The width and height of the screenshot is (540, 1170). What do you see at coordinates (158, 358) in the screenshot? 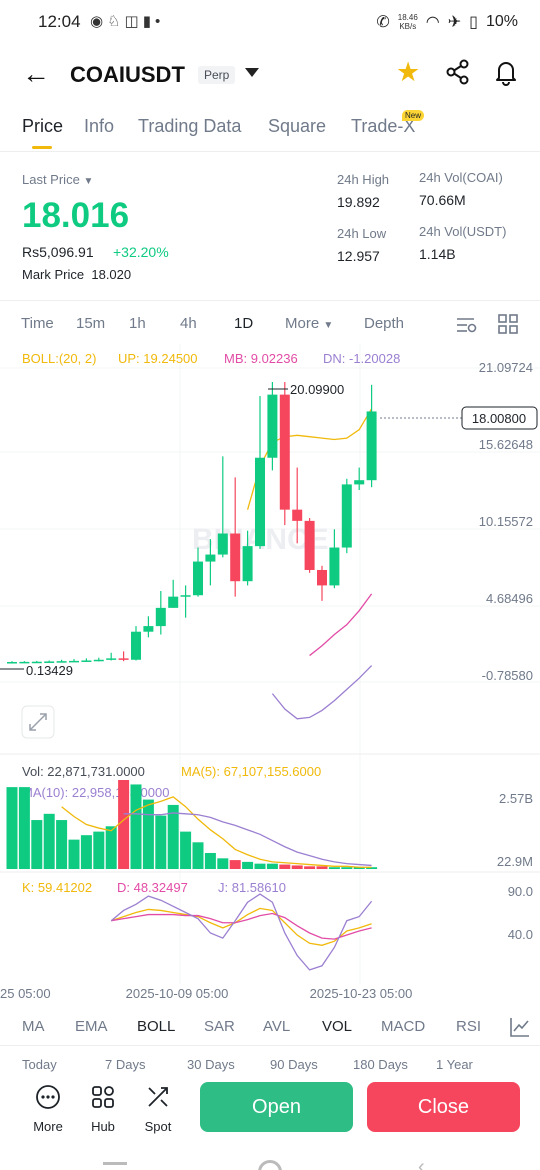
I see `boll-up: UP: 19.24500` at bounding box center [158, 358].